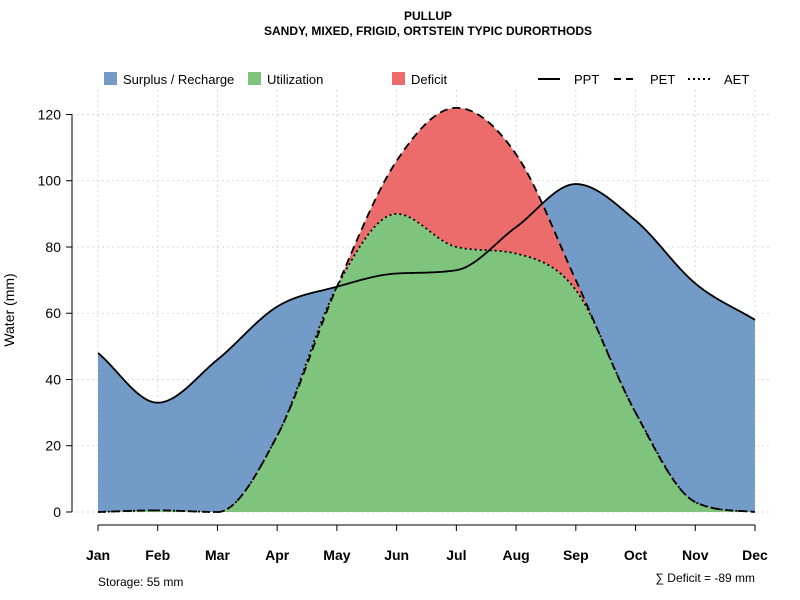 This screenshot has width=800, height=600. Describe the element at coordinates (568, 79) in the screenshot. I see `legend-item-ppt: PPT` at that location.